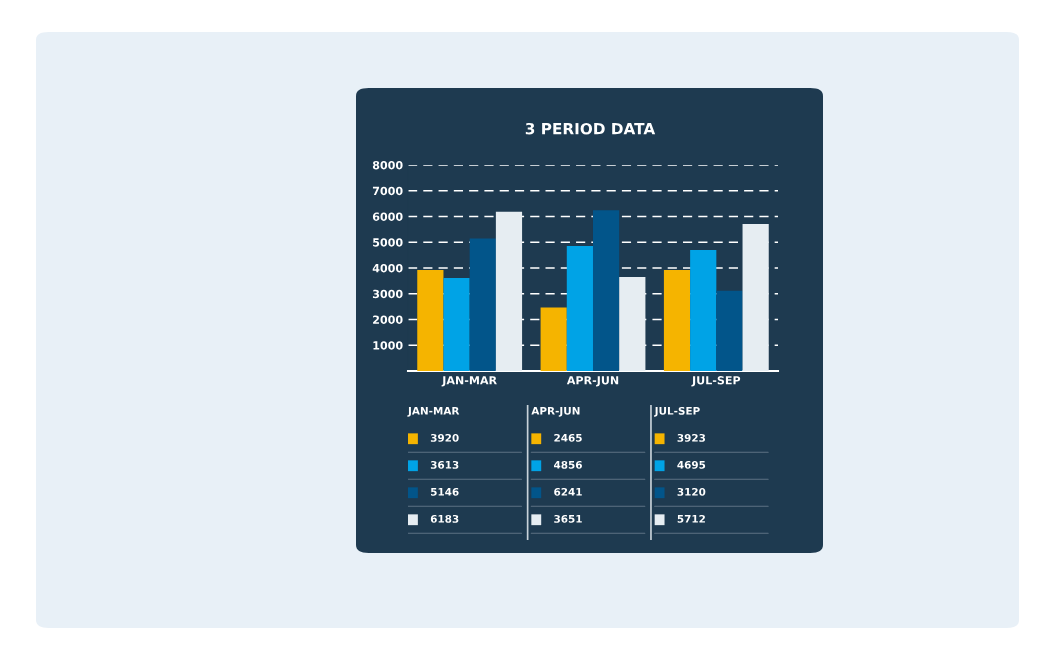 This screenshot has width=1056, height=660. I want to click on y-tick-label: 3000, so click(387, 294).